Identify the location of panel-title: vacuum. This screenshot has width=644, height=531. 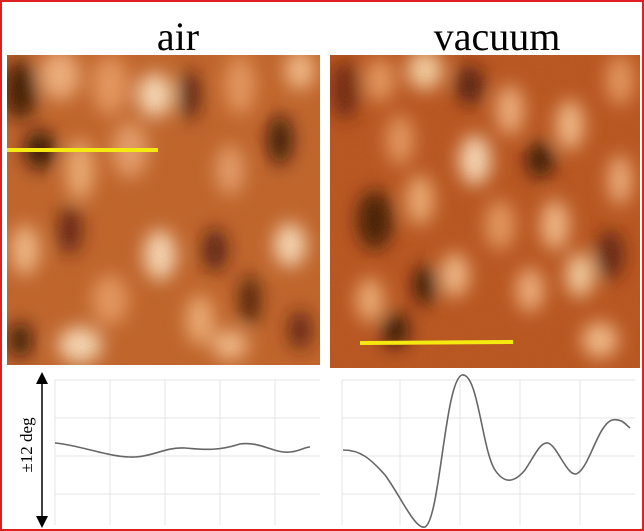
(497, 36).